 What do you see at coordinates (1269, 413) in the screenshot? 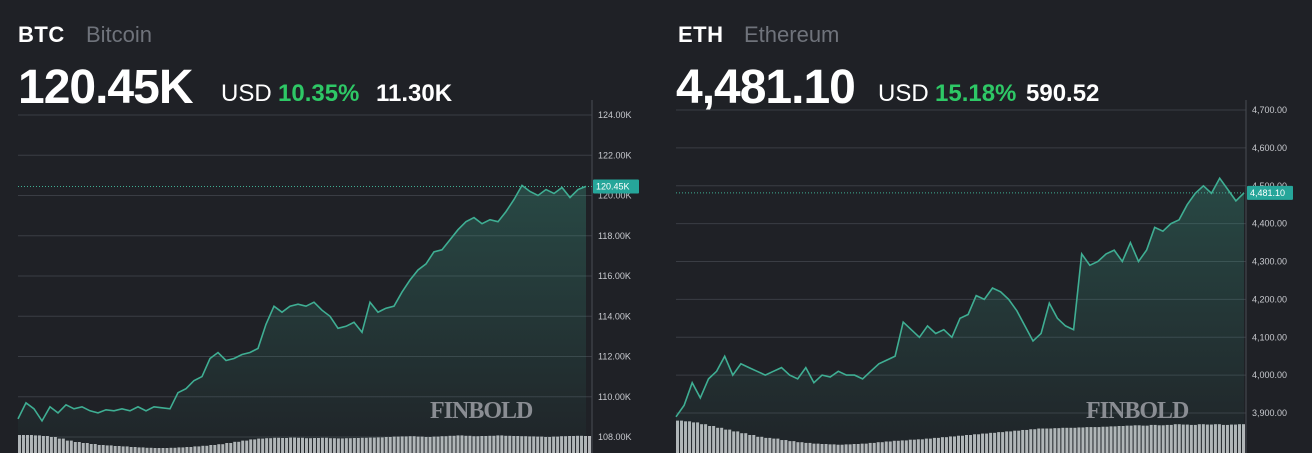
I see `y-tick-label: 3,900.00` at bounding box center [1269, 413].